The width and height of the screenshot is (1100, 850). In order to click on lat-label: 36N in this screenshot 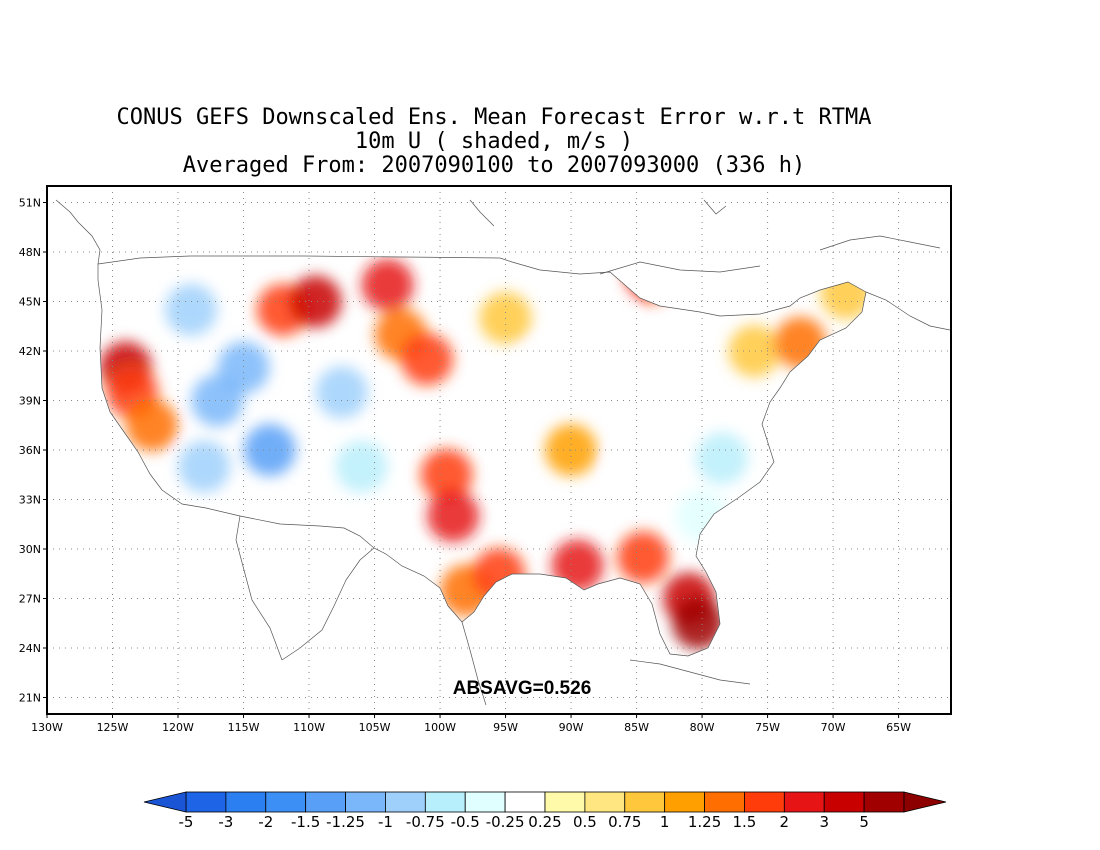, I will do `click(30, 450)`.